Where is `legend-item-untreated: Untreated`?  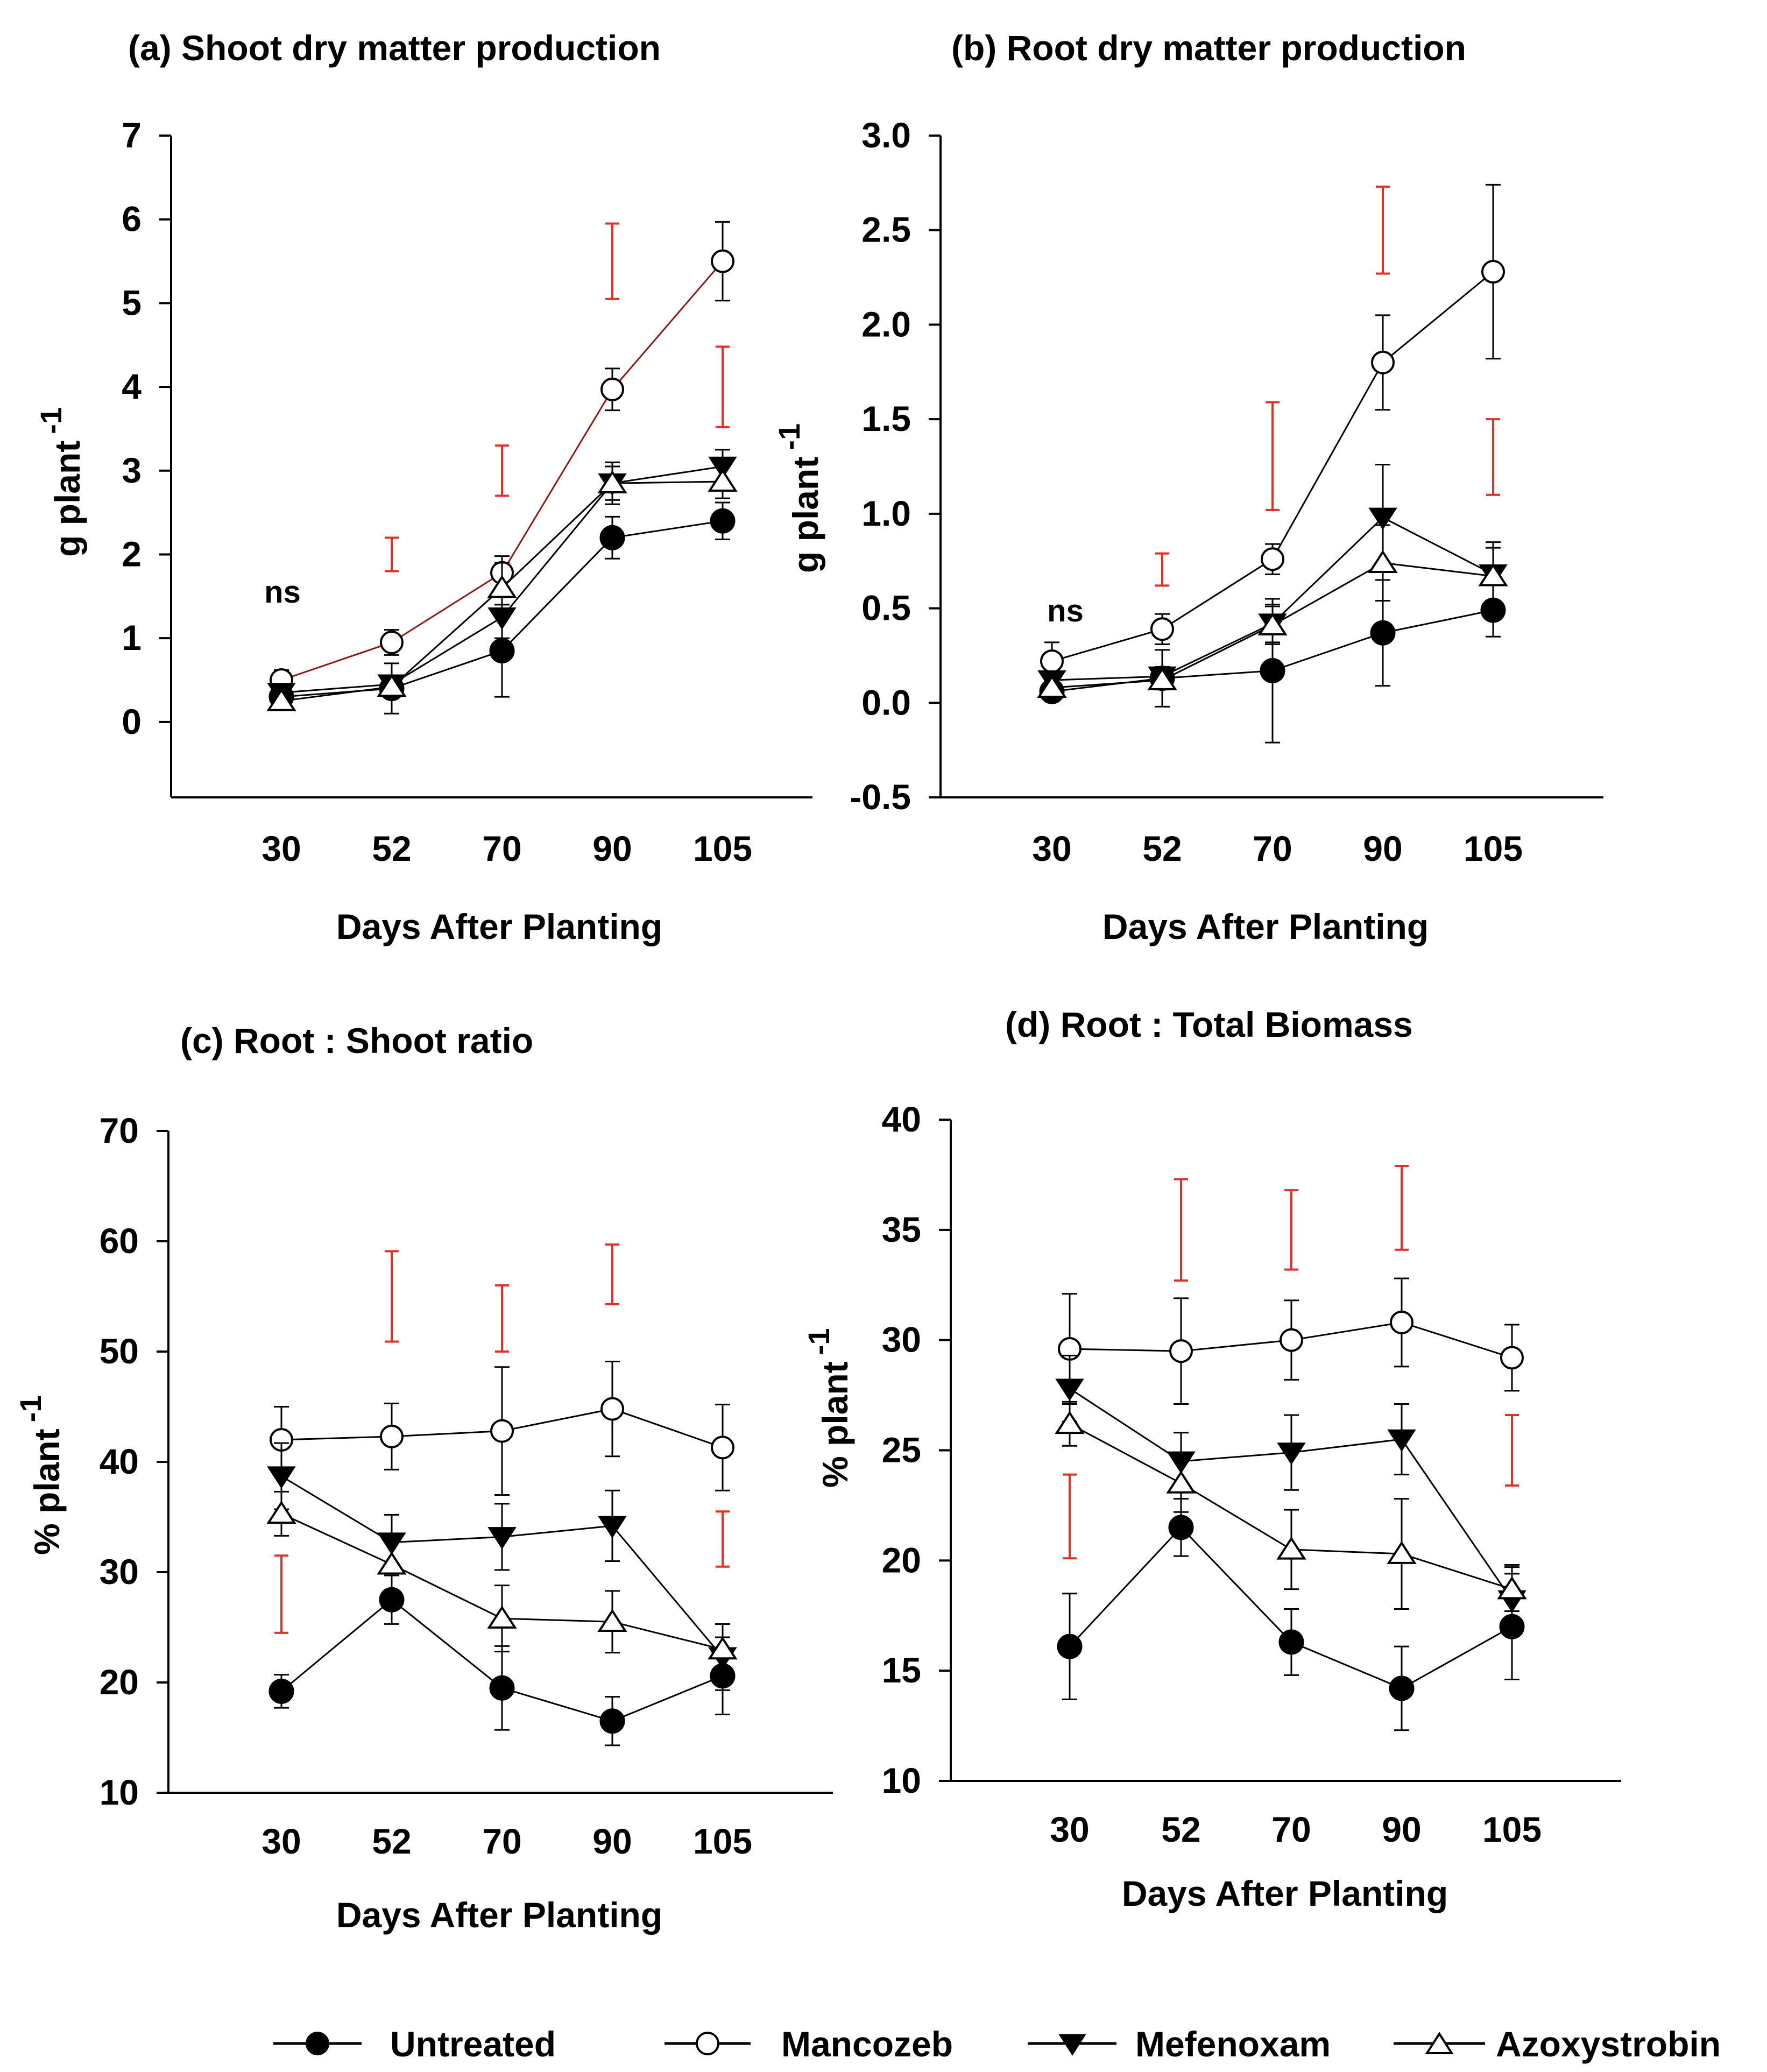
legend-item-untreated: Untreated is located at coordinates (414, 2044).